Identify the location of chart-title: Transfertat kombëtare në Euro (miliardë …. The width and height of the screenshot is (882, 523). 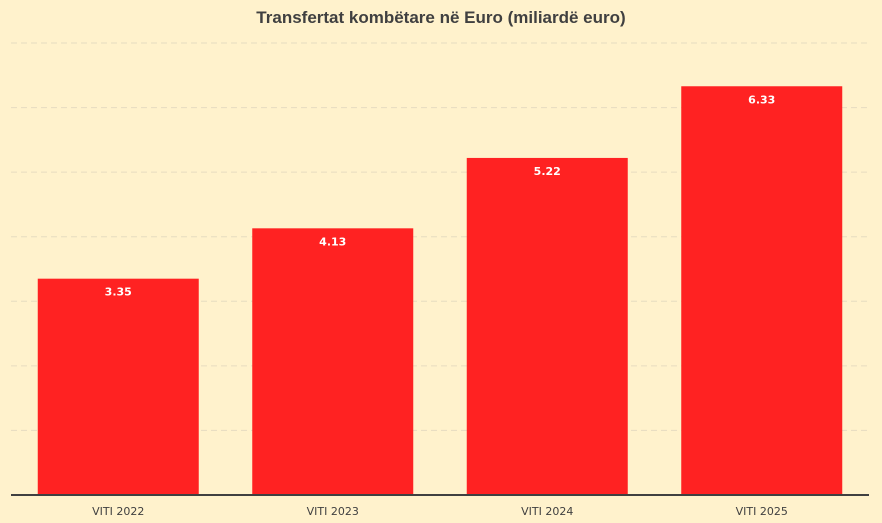
(441, 17).